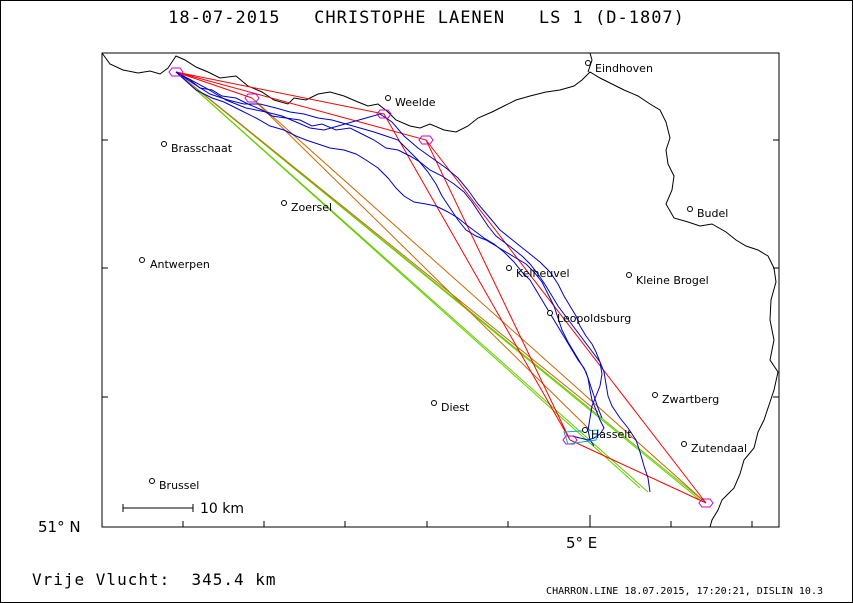 The width and height of the screenshot is (853, 603). I want to click on city-label-zutendaal: Zutendaal, so click(719, 448).